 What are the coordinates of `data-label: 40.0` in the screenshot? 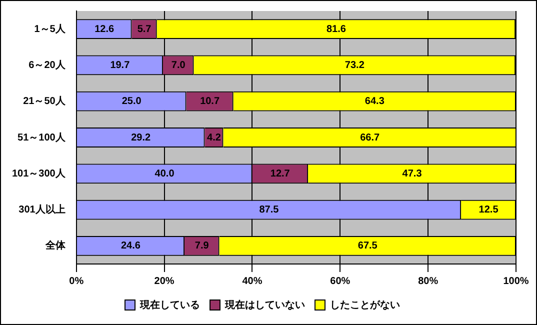 It's located at (164, 174).